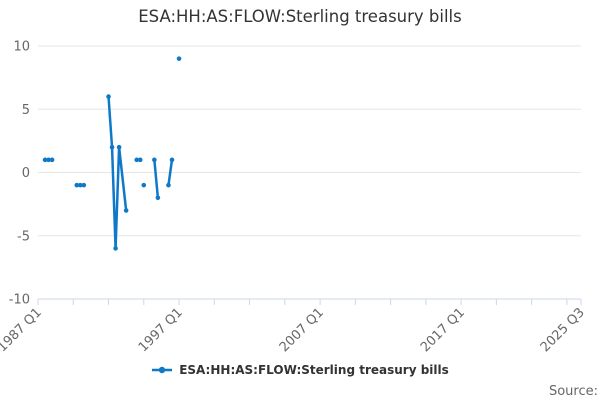 The height and width of the screenshot is (400, 600). Describe the element at coordinates (22, 328) in the screenshot. I see `x-axis-label: 1987 Q1` at that location.